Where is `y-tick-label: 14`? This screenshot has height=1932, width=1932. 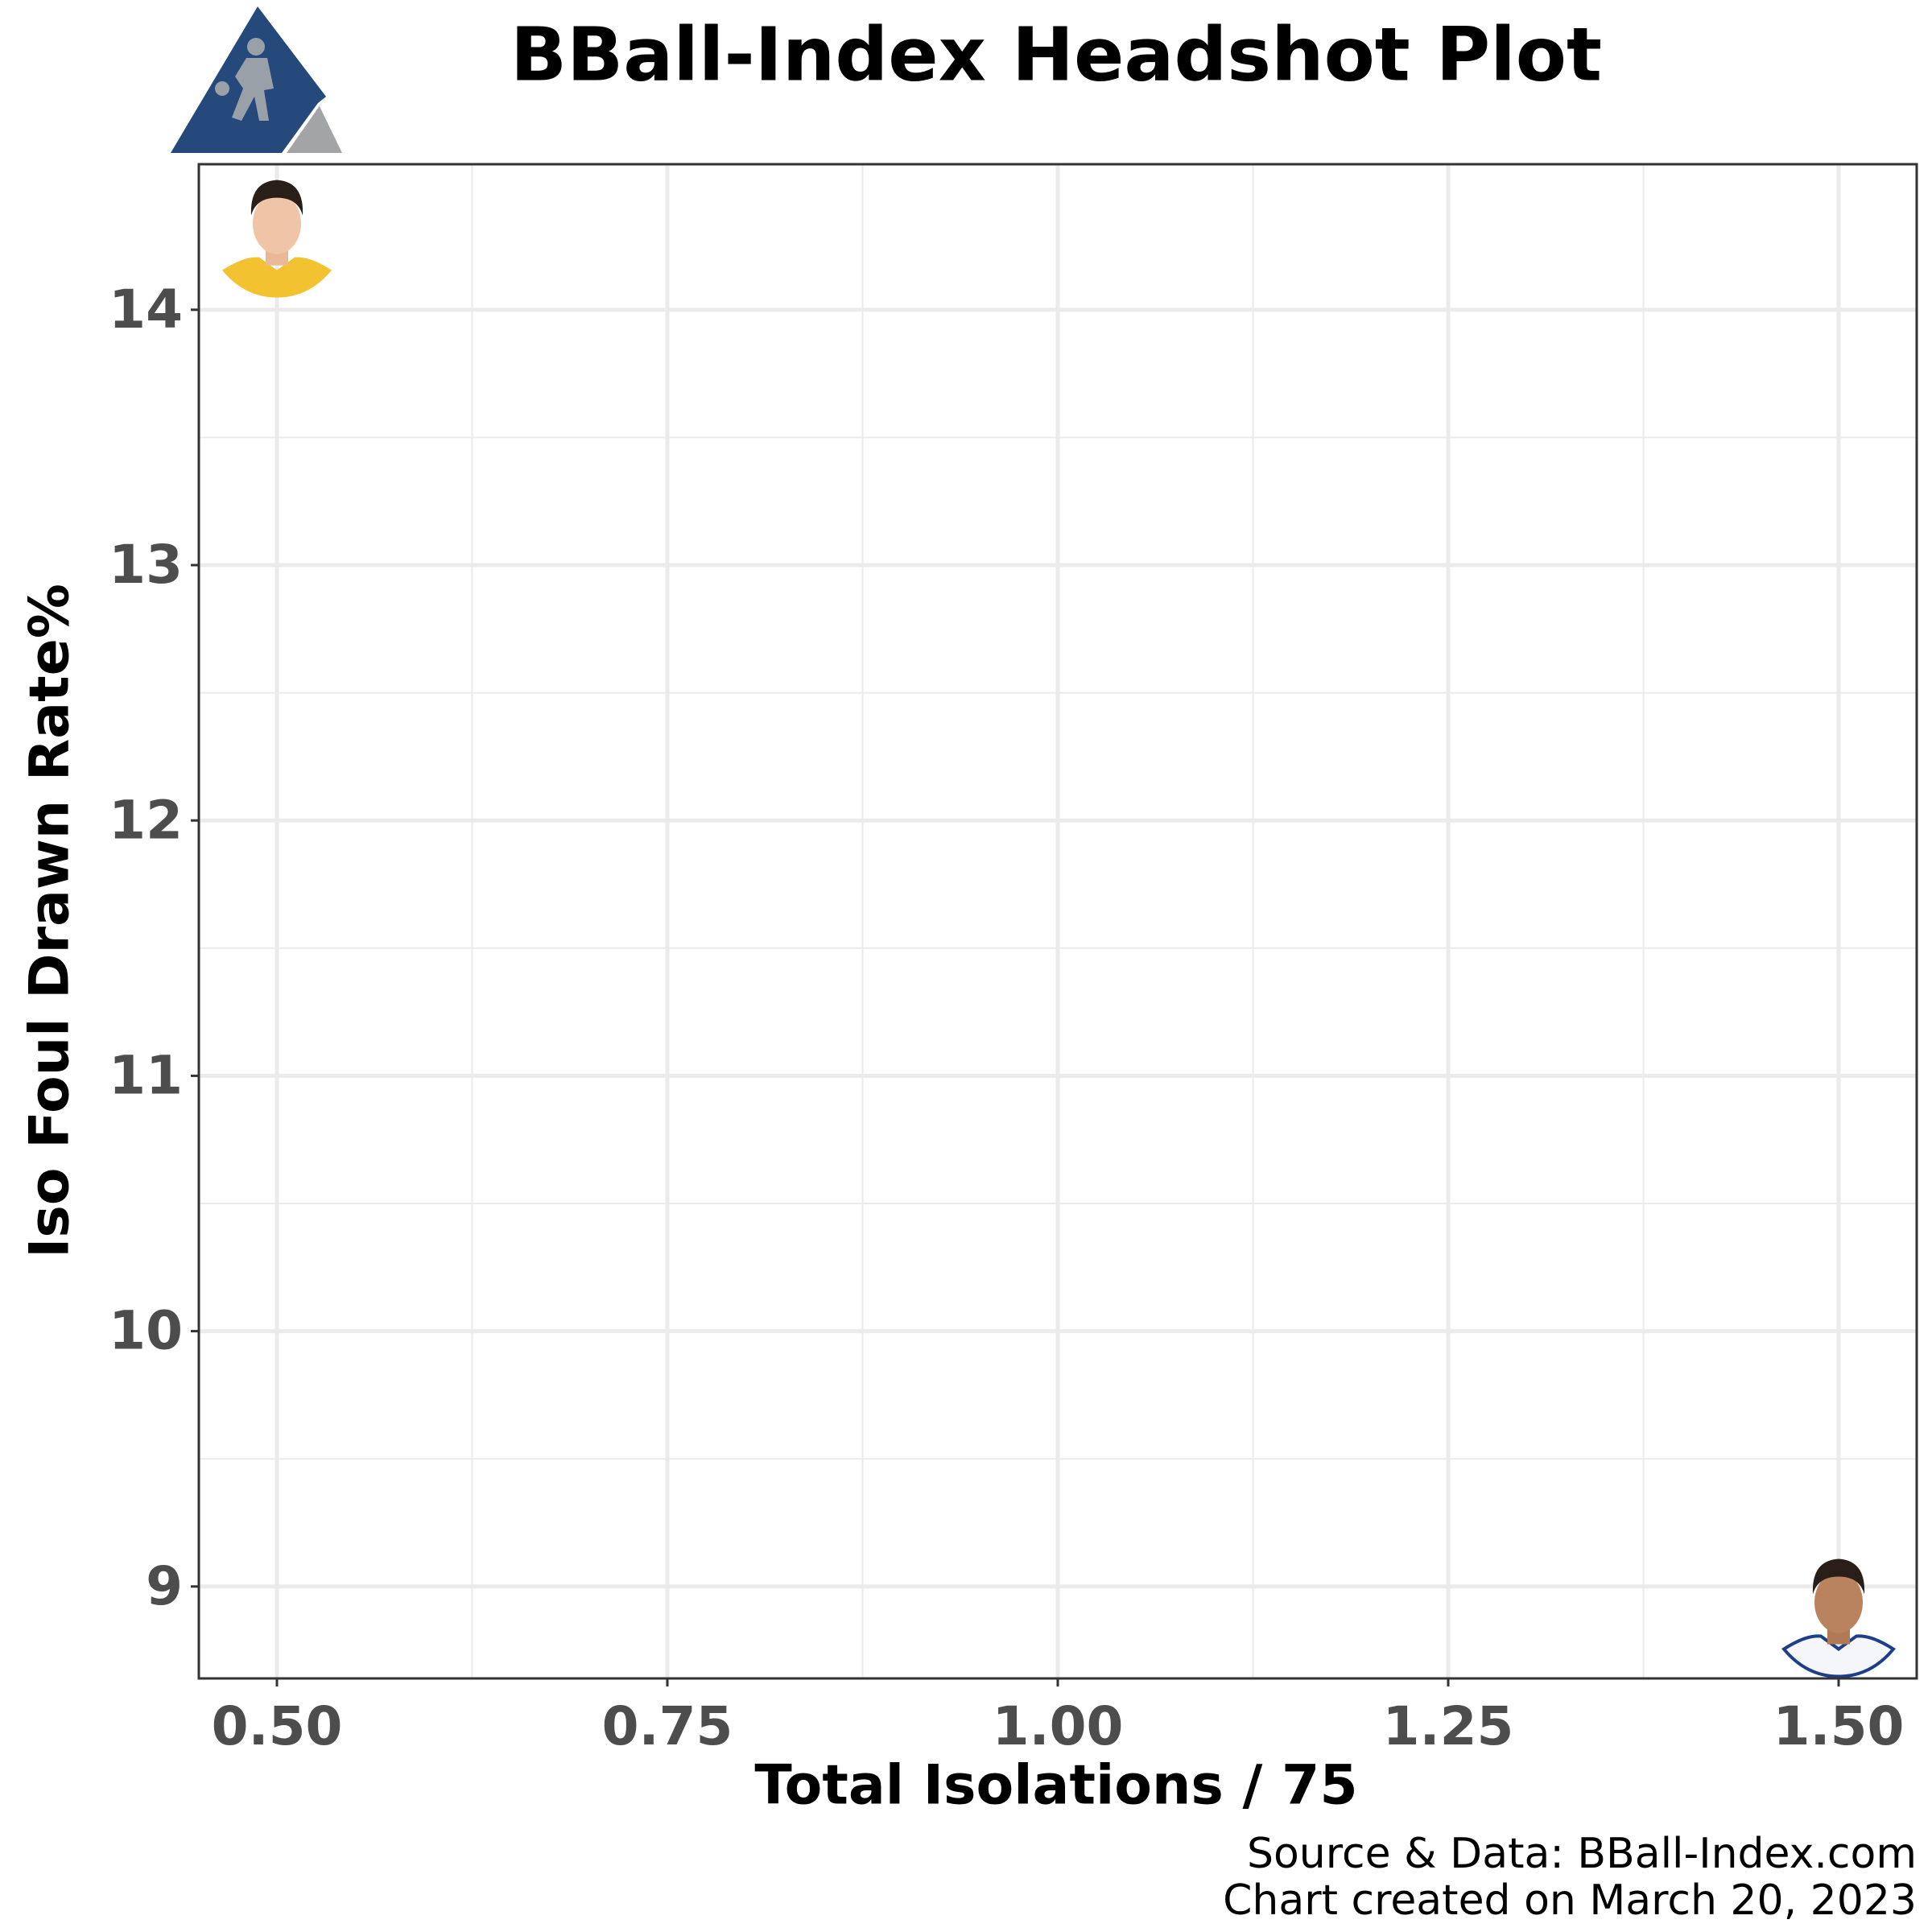 y-tick-label: 14 is located at coordinates (146, 310).